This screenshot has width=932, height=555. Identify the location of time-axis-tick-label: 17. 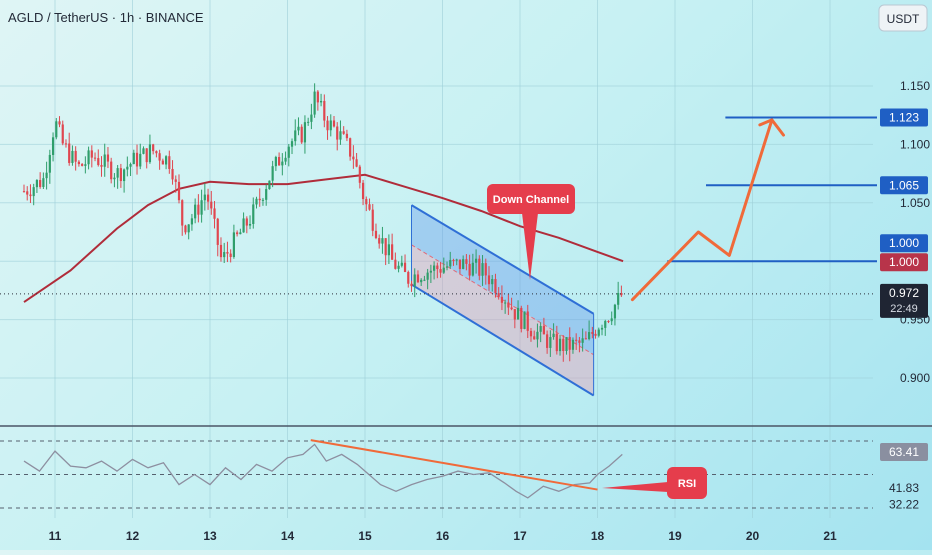
(520, 536).